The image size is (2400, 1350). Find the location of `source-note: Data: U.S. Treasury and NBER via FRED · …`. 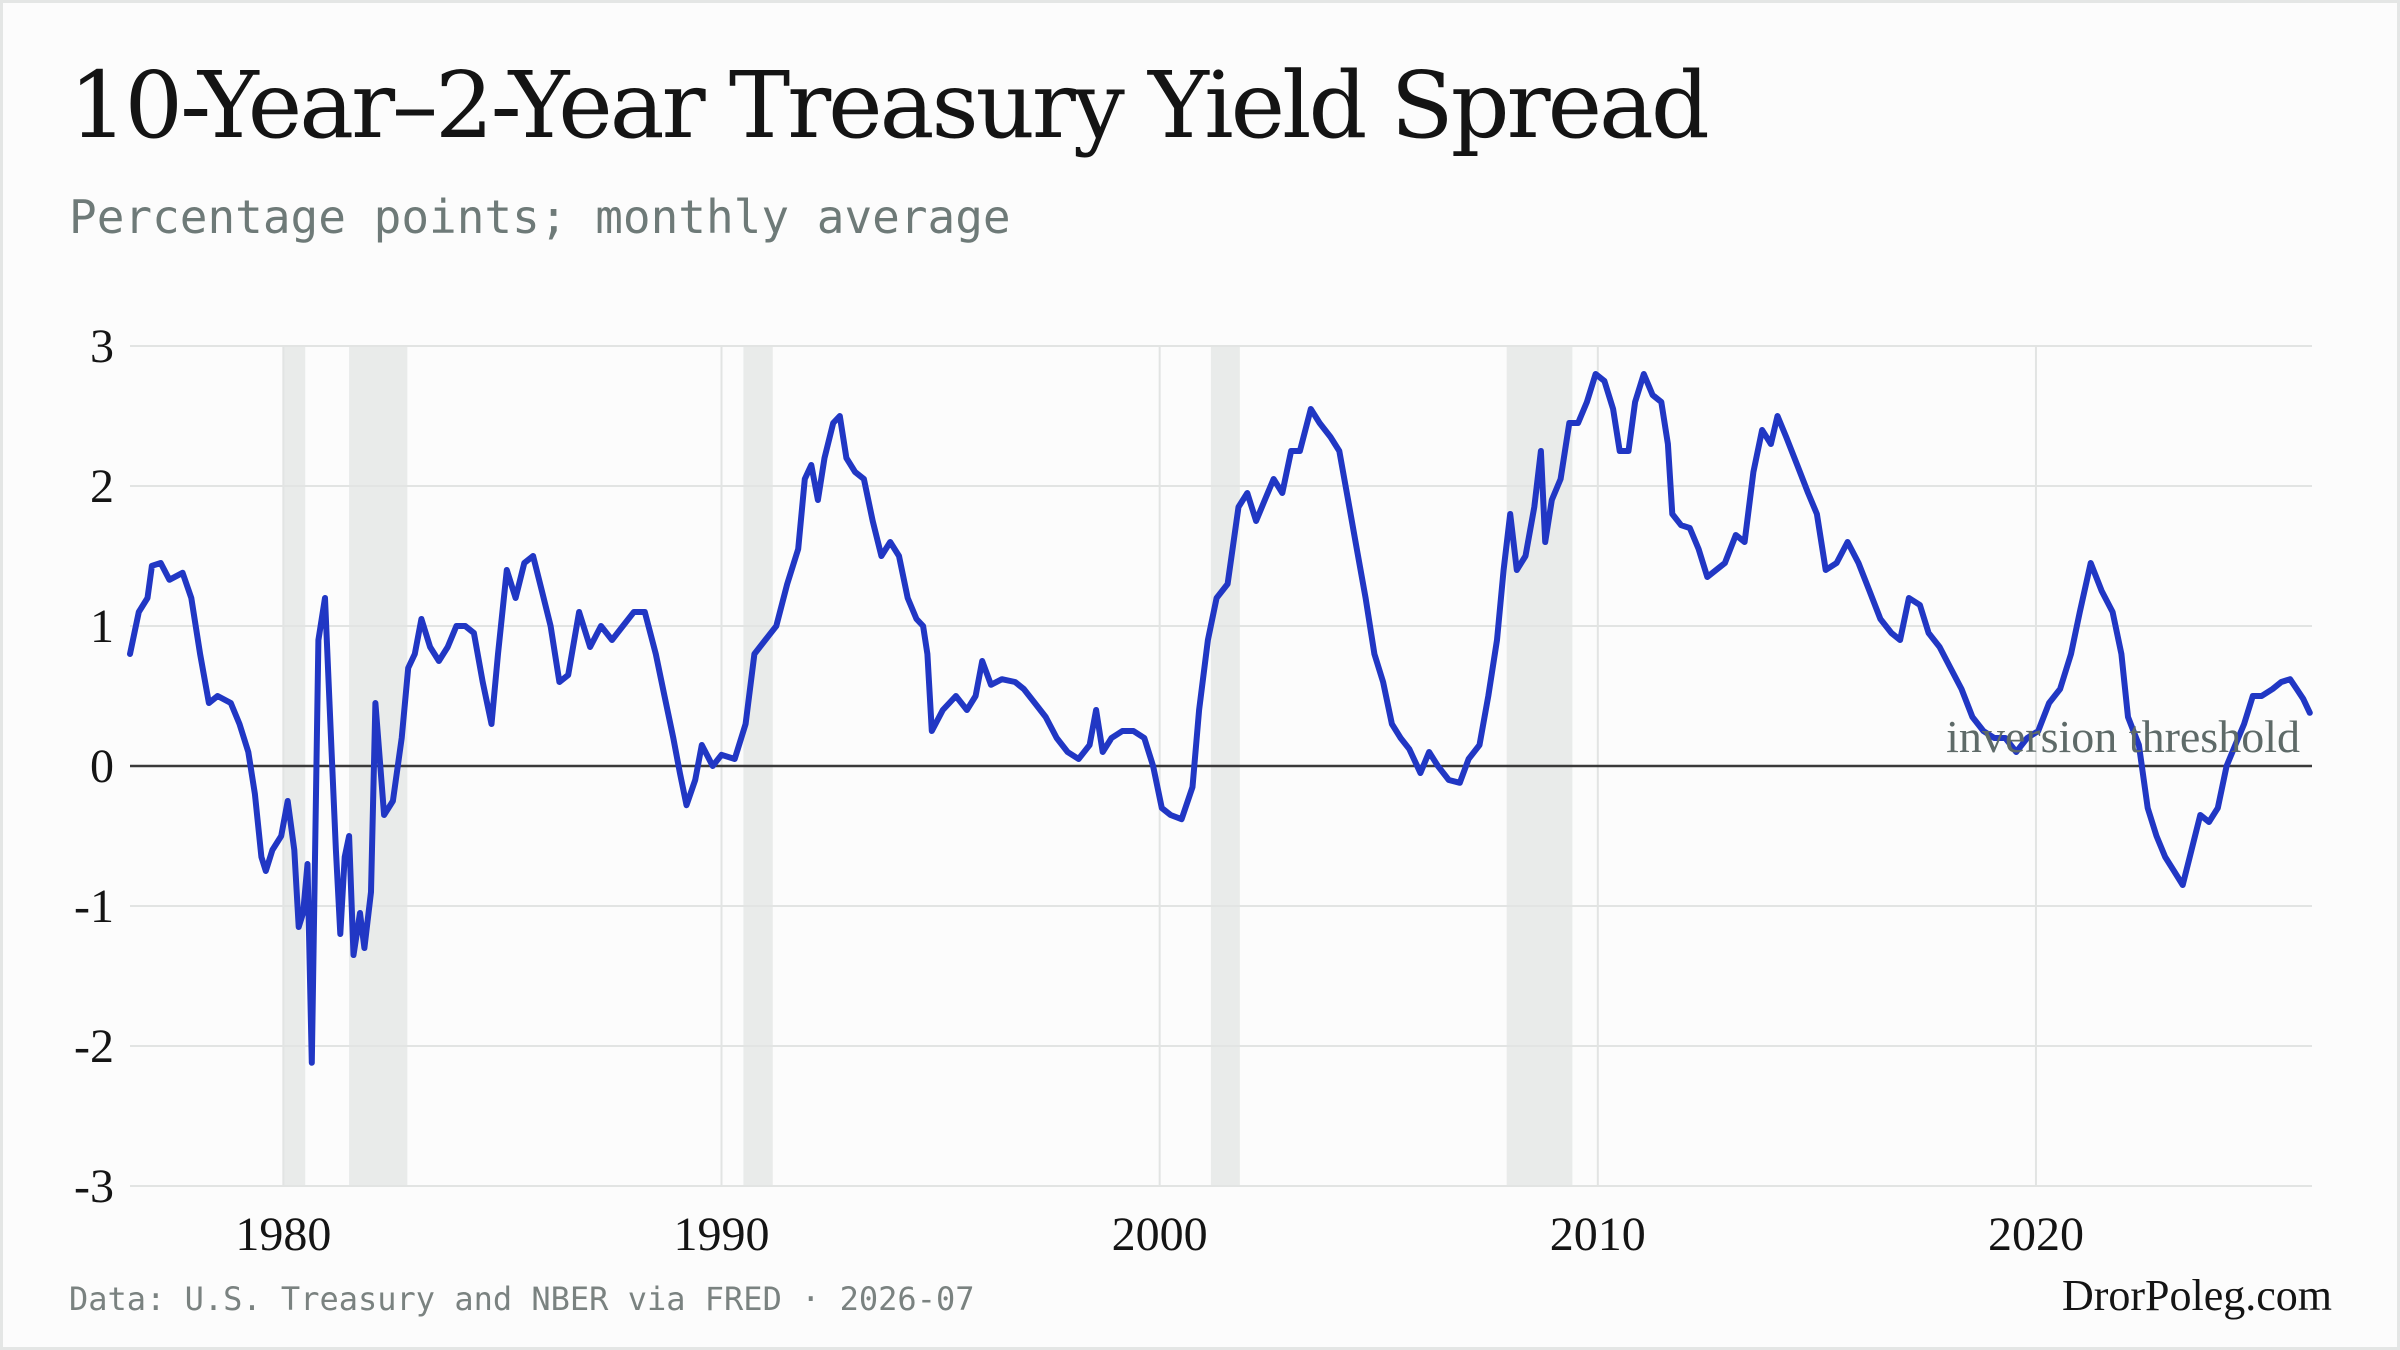

source-note: Data: U.S. Treasury and NBER via FRED · … is located at coordinates (522, 1299).